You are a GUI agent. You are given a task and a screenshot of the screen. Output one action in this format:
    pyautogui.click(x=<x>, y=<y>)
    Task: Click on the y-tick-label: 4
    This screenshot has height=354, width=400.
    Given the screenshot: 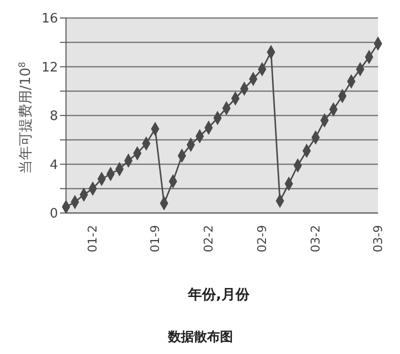 What is the action you would take?
    pyautogui.click(x=54, y=165)
    